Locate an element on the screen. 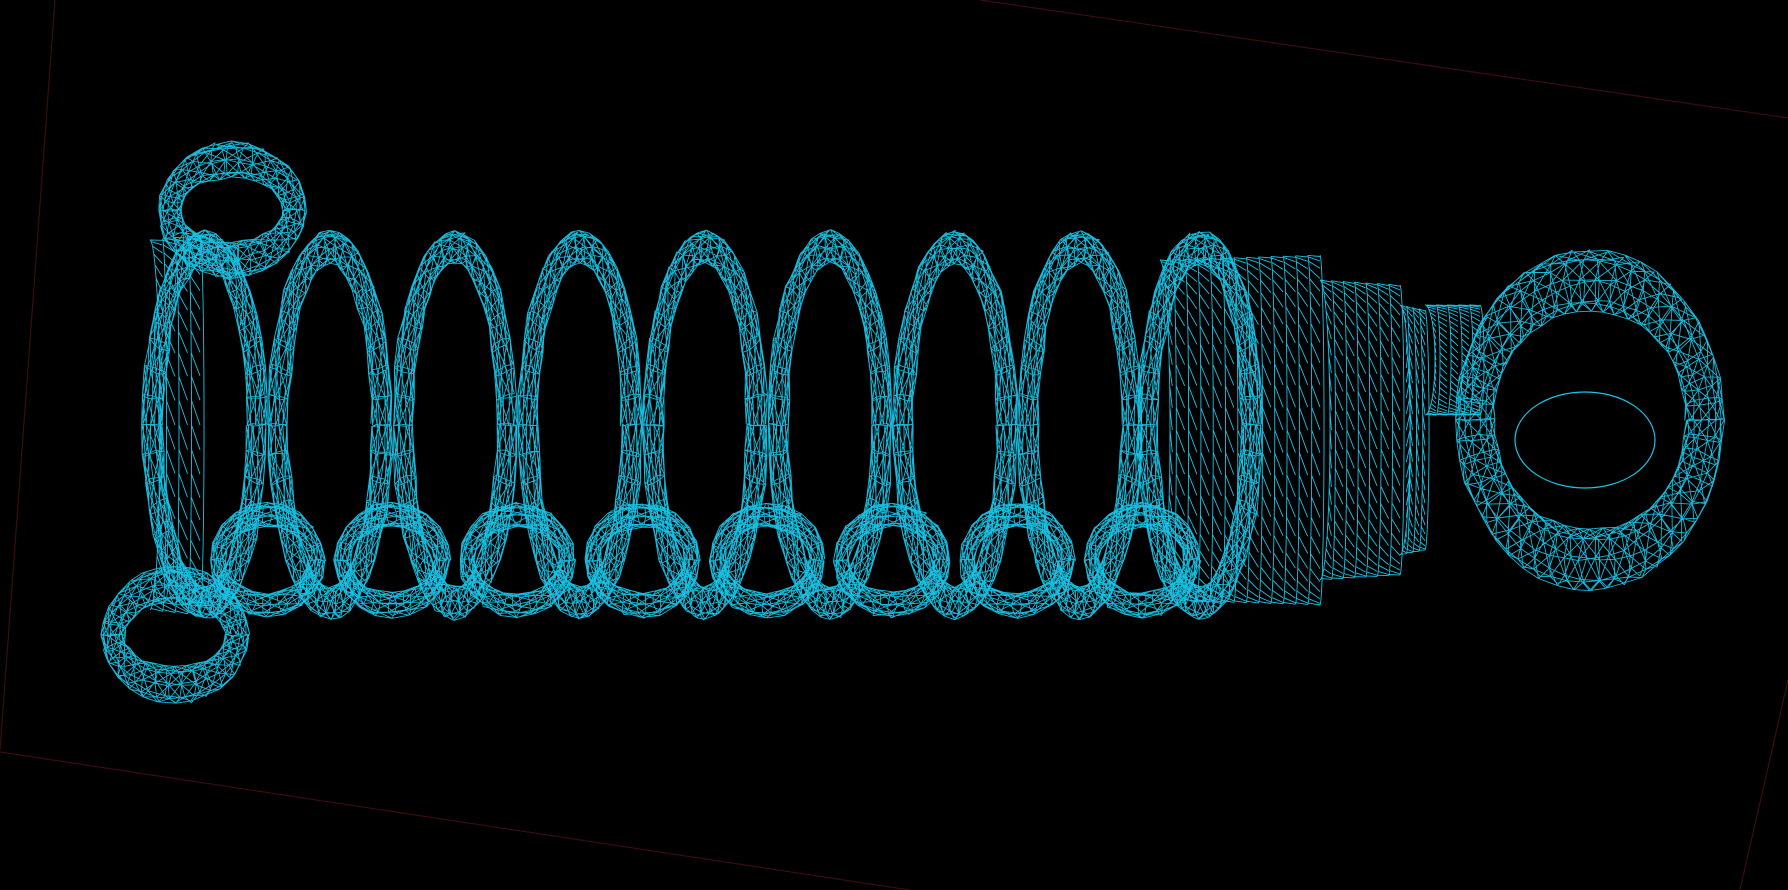 This screenshot has width=1788, height=890. top-eyelet is located at coordinates (233, 209).